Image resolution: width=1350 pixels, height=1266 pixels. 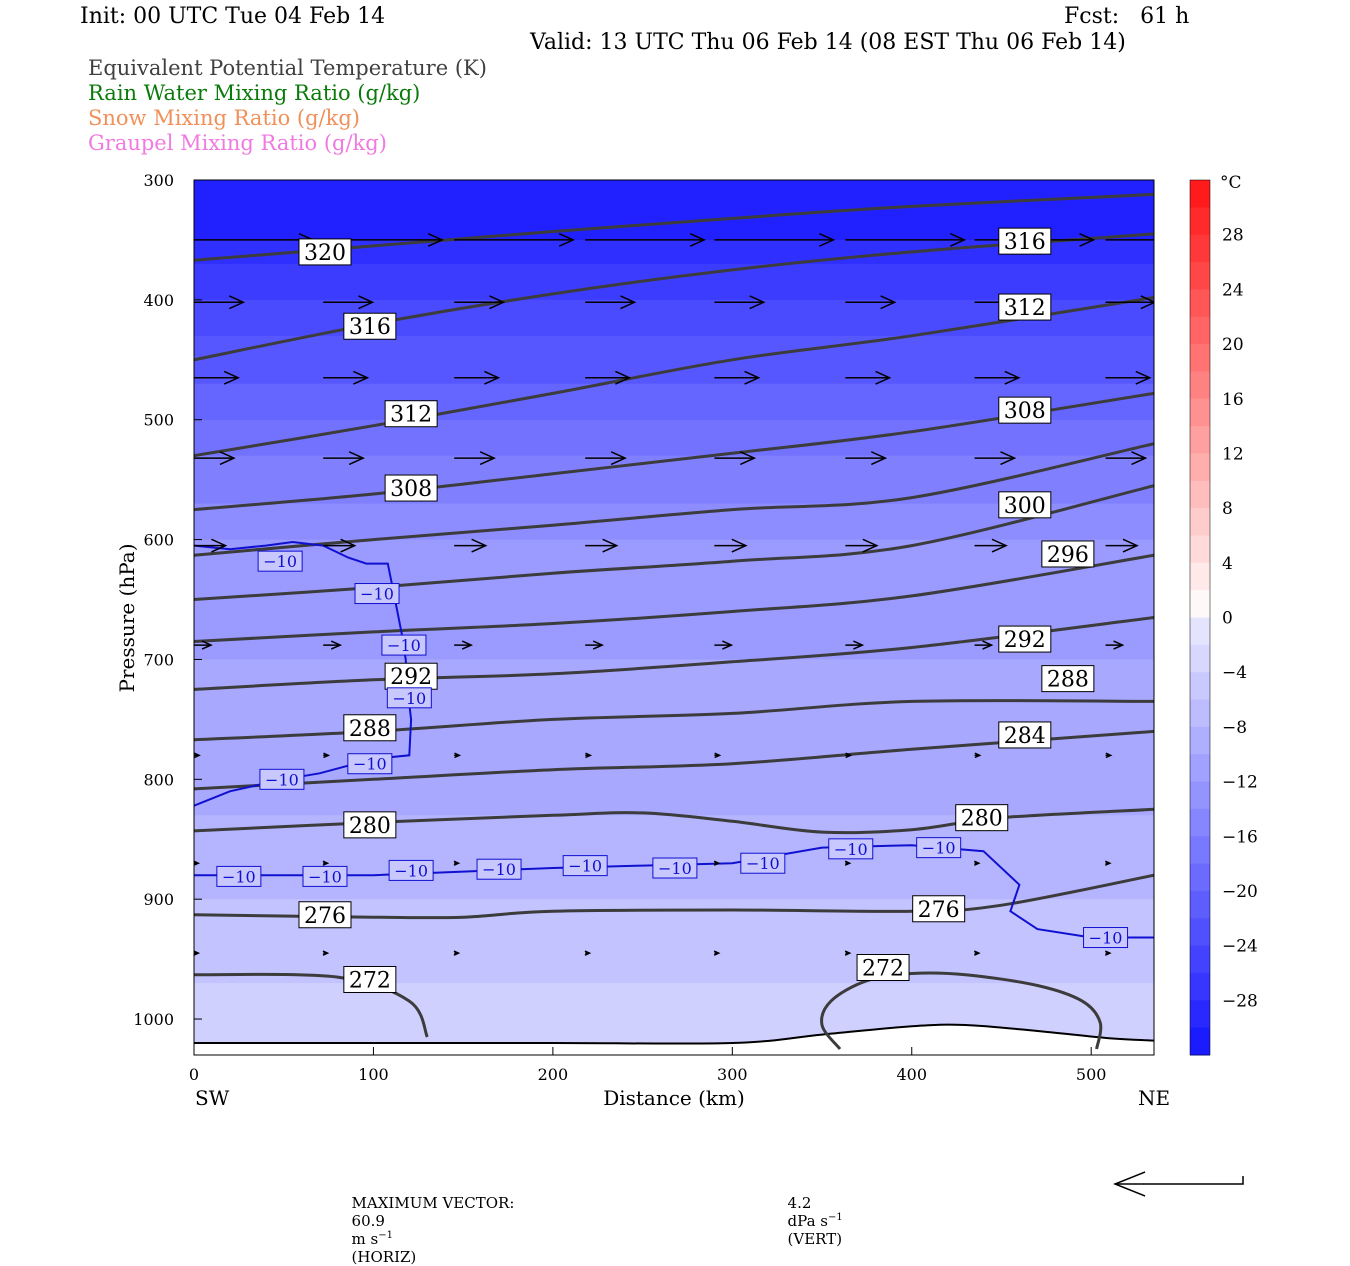 What do you see at coordinates (1178, 1184) in the screenshot?
I see `reference-vector-arrow` at bounding box center [1178, 1184].